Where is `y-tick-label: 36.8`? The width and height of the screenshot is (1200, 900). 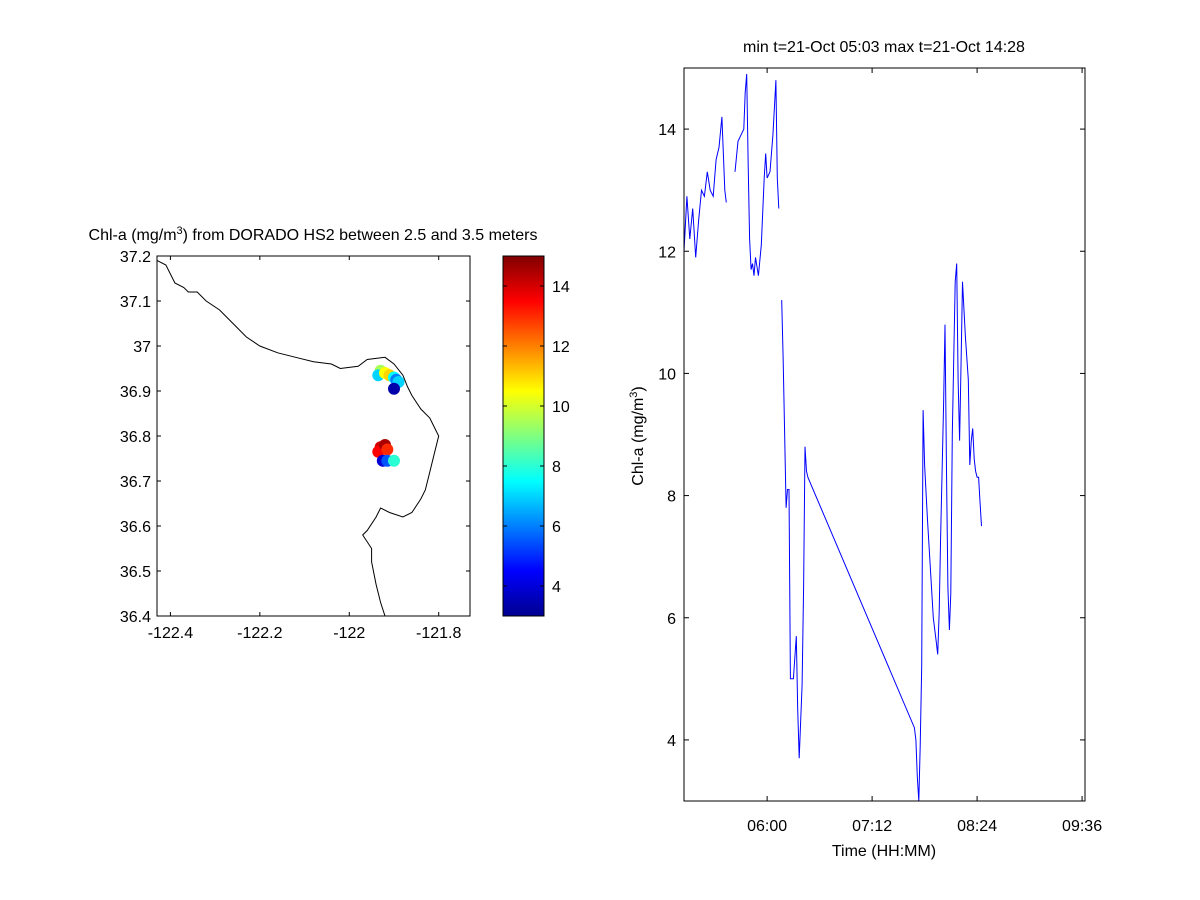
y-tick-label: 36.8 is located at coordinates (135, 437).